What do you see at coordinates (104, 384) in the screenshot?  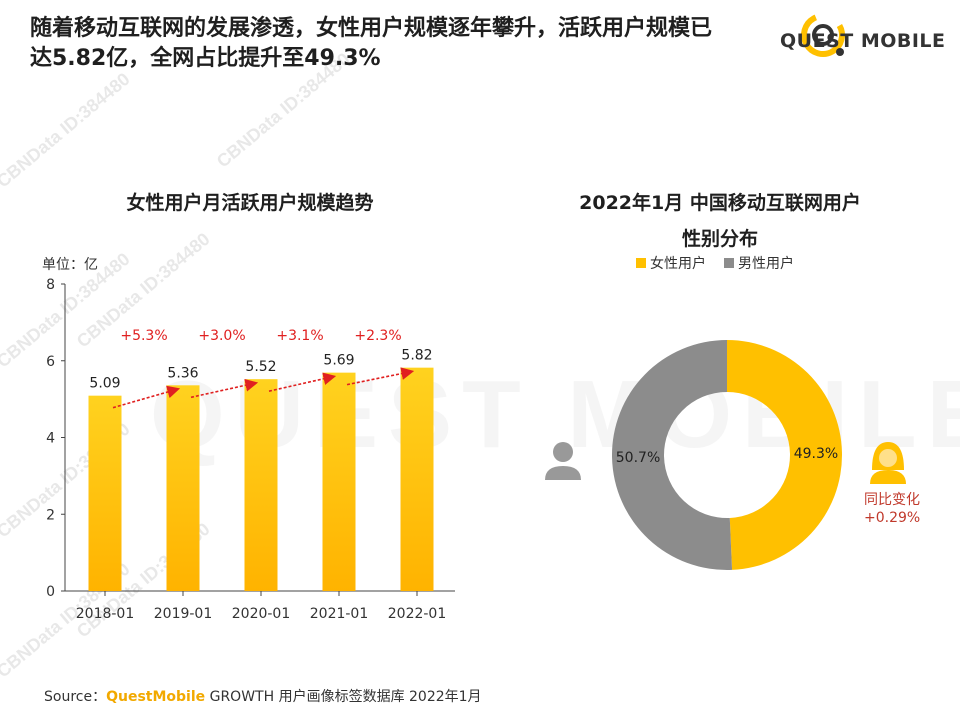 I see `bar-value-label: 5.09` at bounding box center [104, 384].